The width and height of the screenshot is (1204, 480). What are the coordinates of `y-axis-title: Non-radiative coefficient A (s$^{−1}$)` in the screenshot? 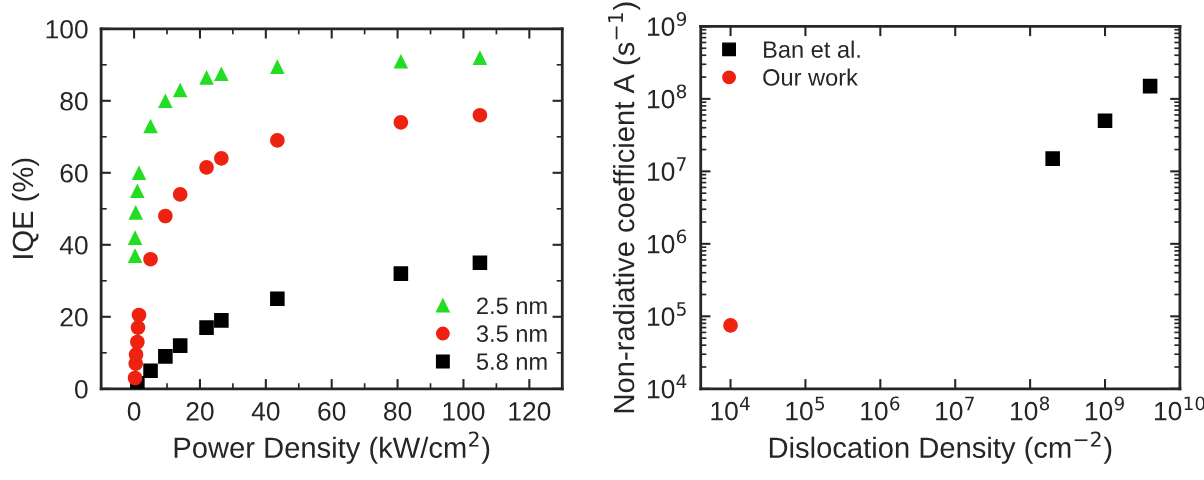 It's located at (624, 207).